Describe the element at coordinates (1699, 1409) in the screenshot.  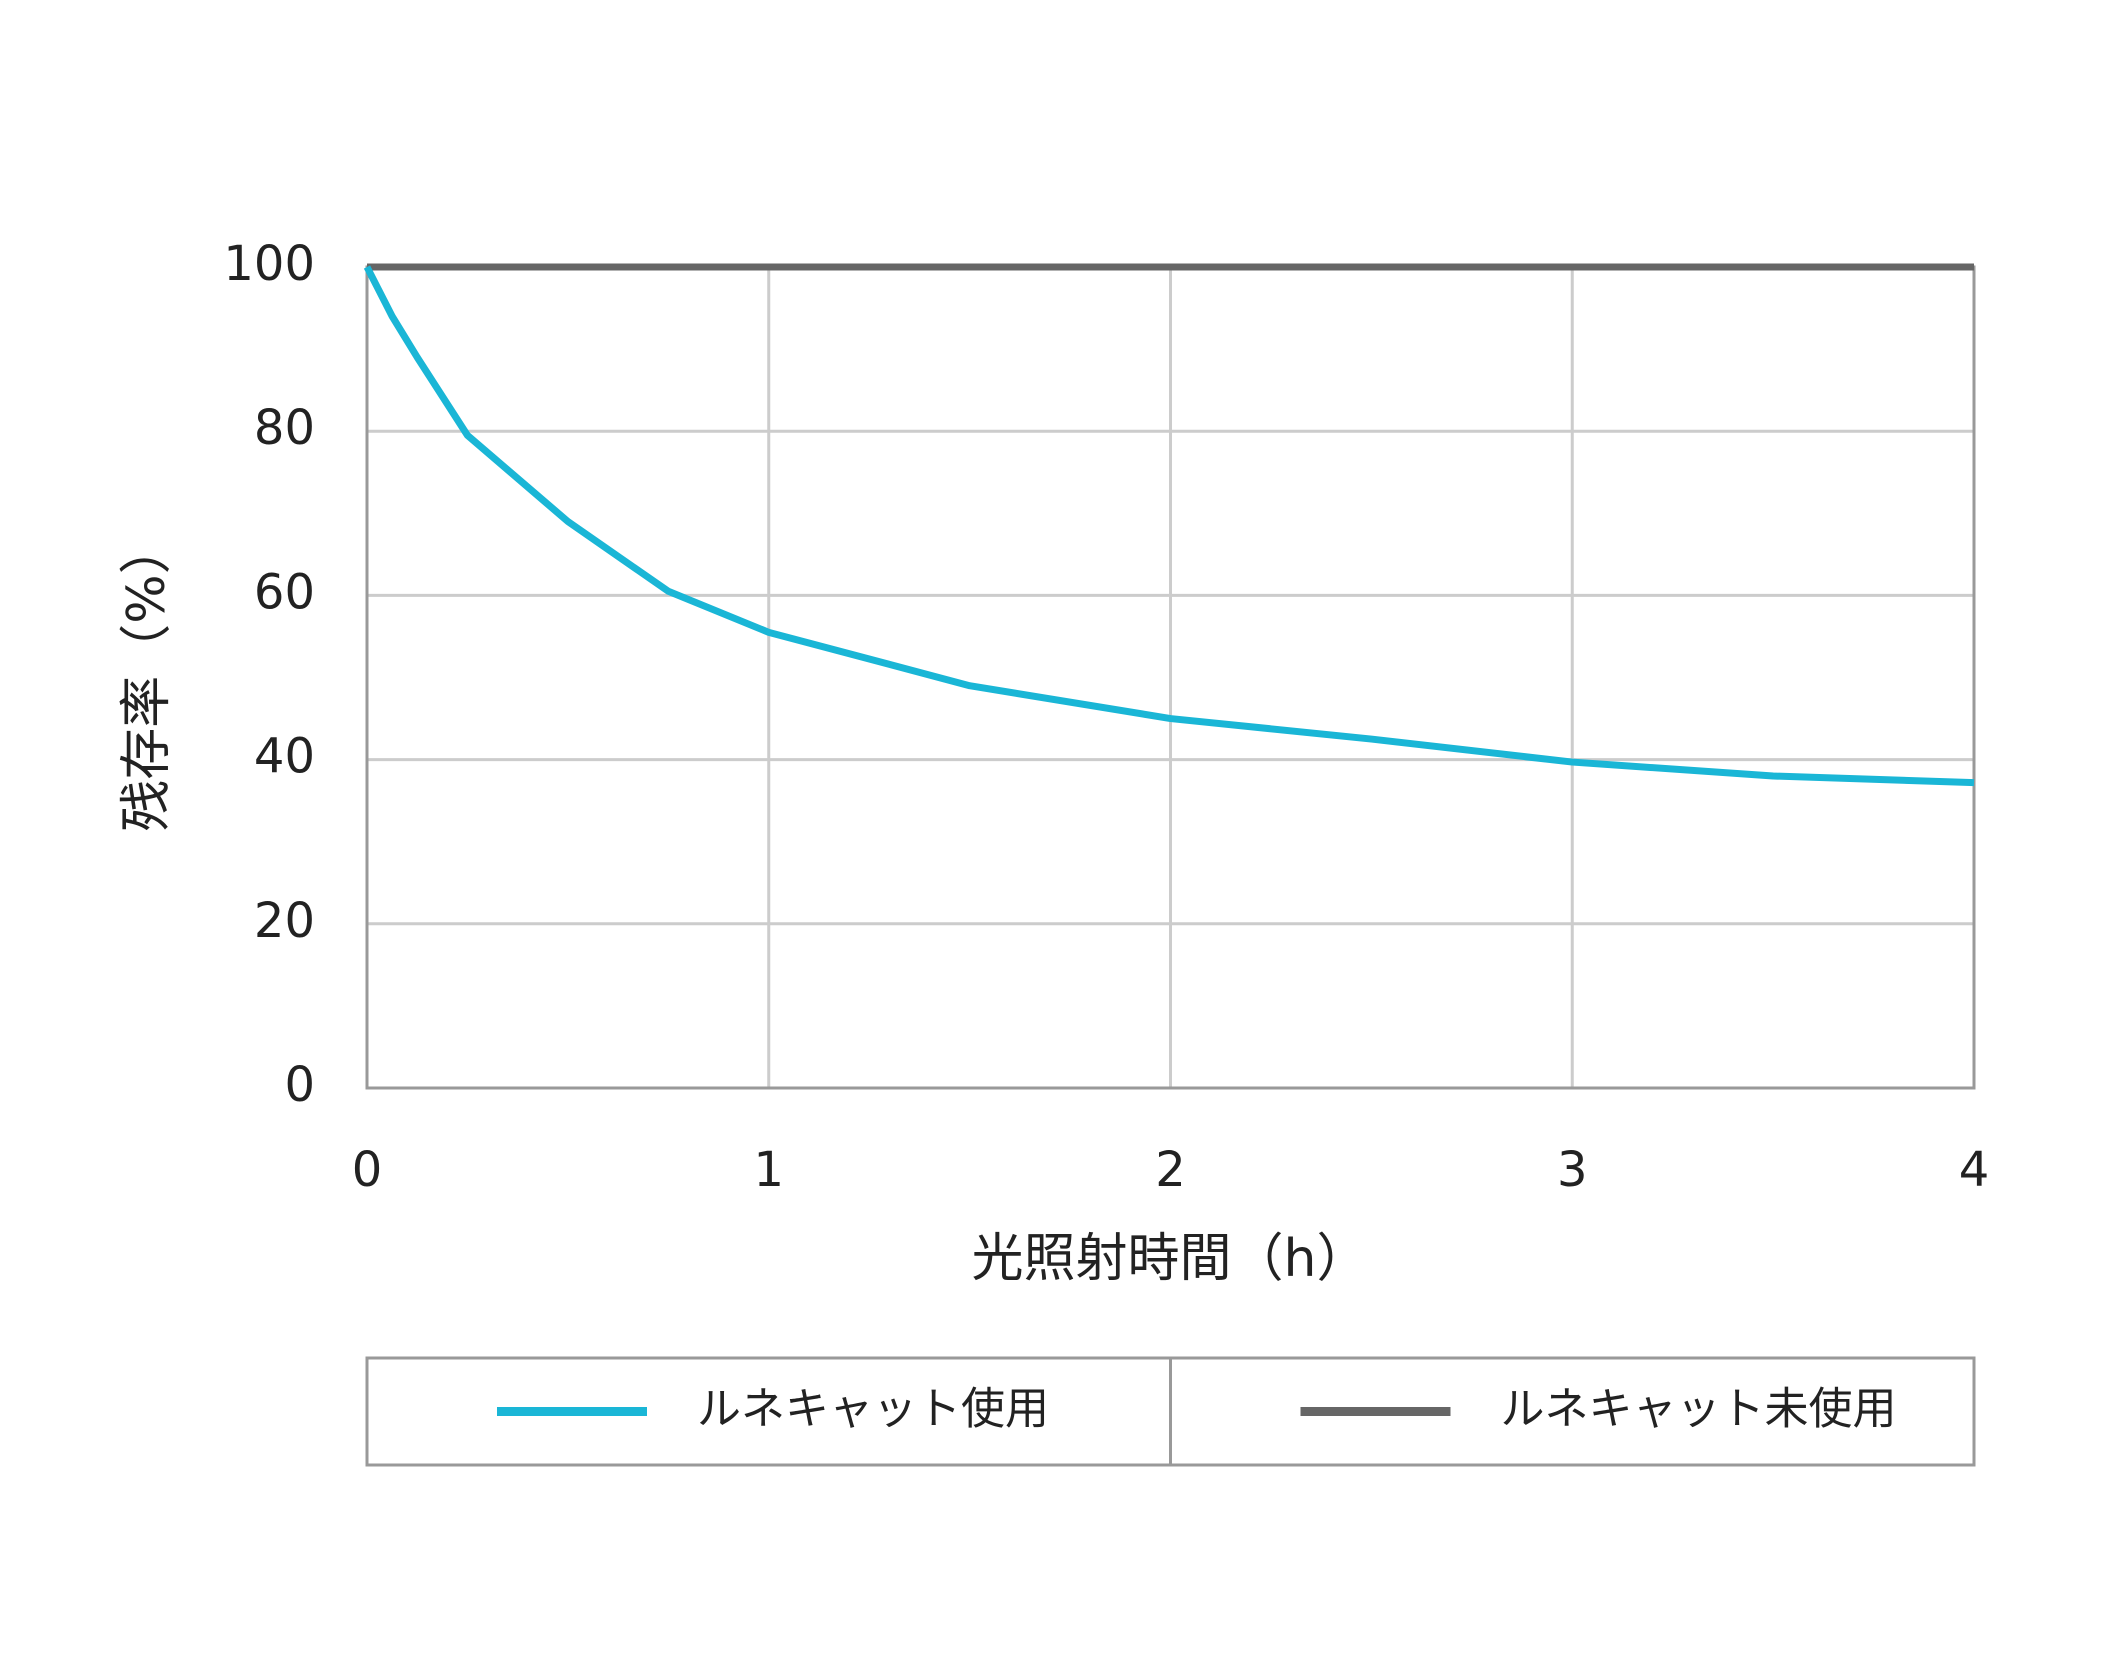
I see `legend-label: ルネキャット未使用` at that location.